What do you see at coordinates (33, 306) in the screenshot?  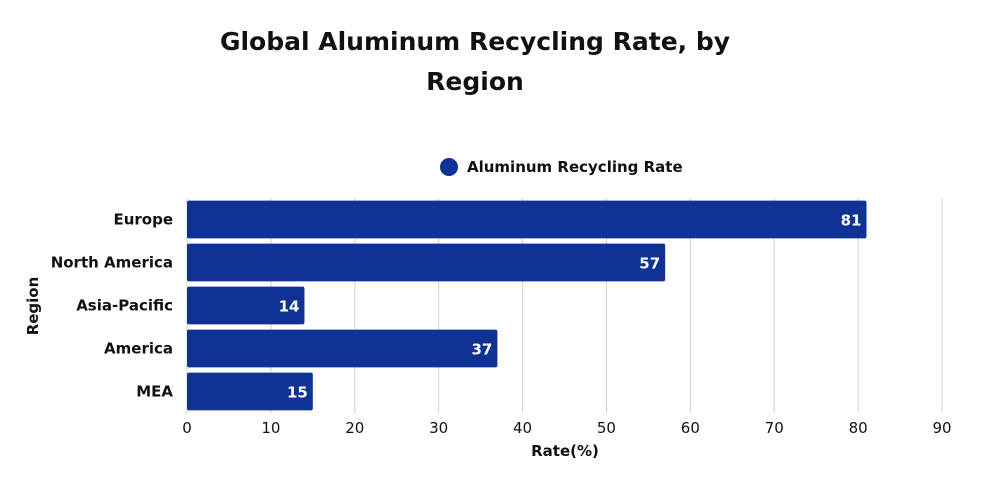 I see `y-axis-label: Region` at bounding box center [33, 306].